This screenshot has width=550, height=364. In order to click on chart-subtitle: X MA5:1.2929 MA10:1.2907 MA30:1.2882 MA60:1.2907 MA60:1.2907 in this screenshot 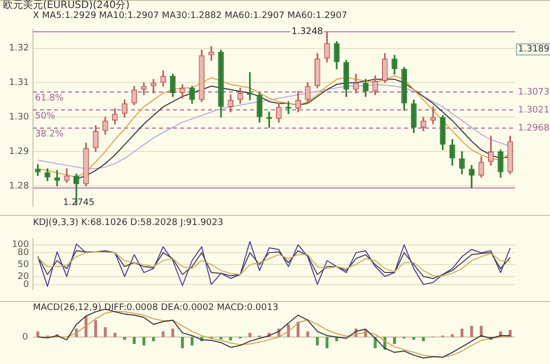, I will do `click(190, 16)`.